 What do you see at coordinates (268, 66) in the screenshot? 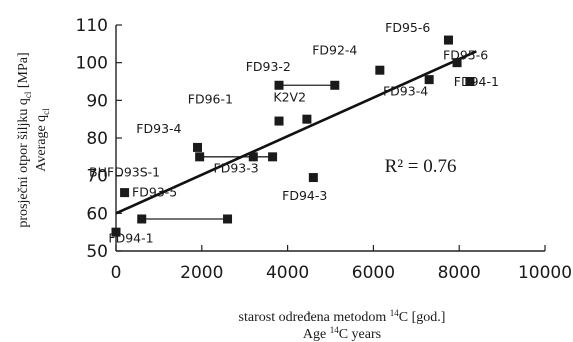
I see `point-label: FD93-2` at bounding box center [268, 66].